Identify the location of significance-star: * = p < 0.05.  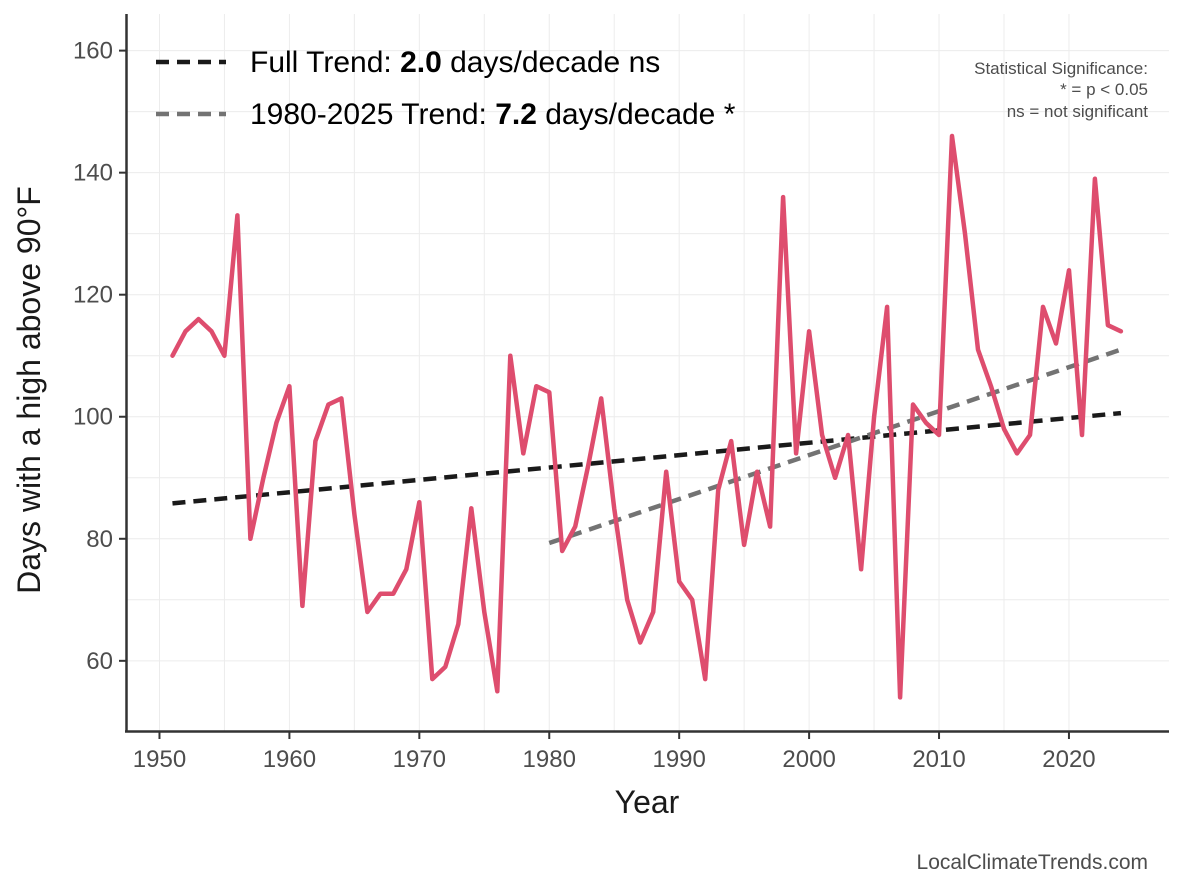
(1104, 89).